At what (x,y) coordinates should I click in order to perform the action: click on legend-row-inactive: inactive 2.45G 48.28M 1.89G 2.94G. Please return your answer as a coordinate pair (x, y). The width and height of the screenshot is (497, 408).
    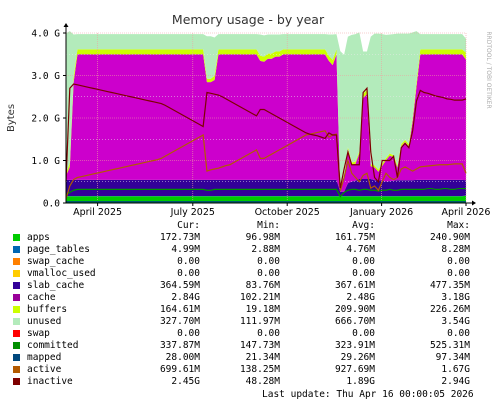
    Looking at the image, I should click on (248, 382).